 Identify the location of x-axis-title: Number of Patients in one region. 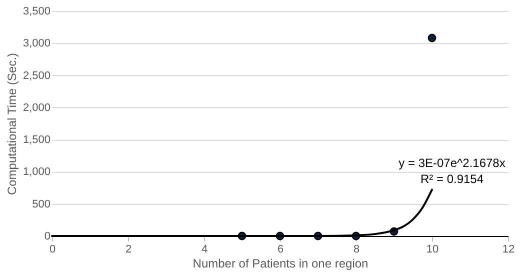
(280, 263).